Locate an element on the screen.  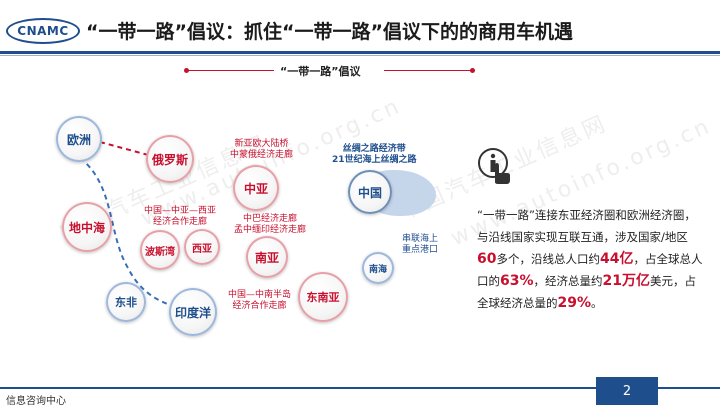
section-line-dot-left is located at coordinates (186, 70).